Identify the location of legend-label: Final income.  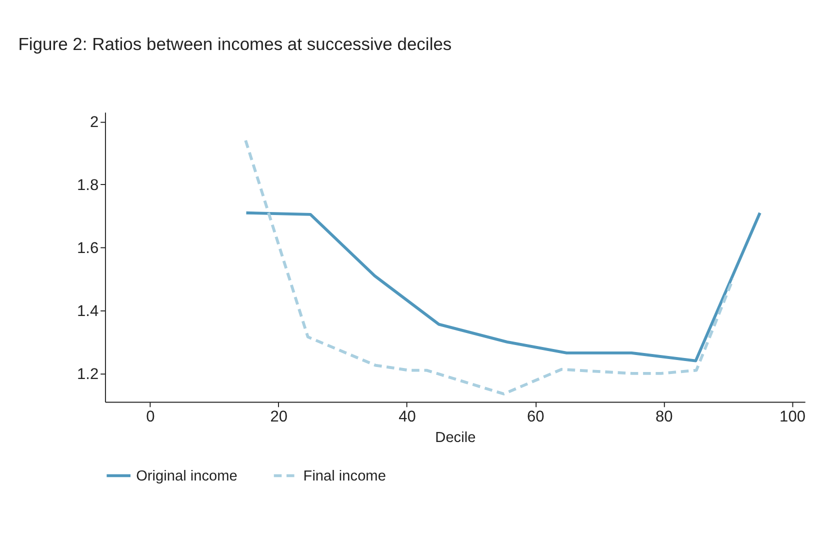
(344, 476).